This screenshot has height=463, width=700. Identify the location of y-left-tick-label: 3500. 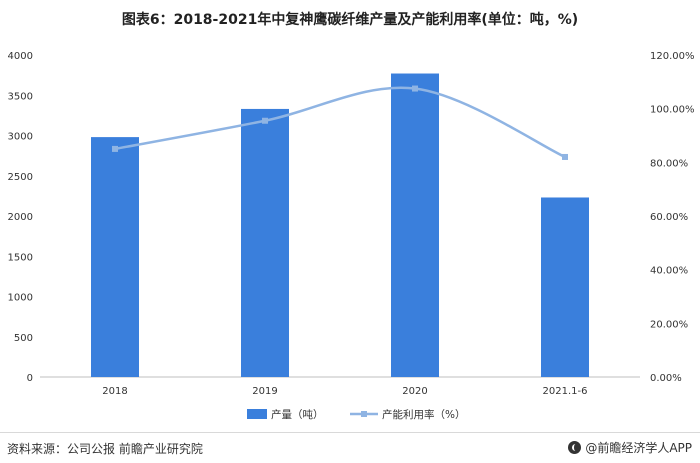
(20, 96).